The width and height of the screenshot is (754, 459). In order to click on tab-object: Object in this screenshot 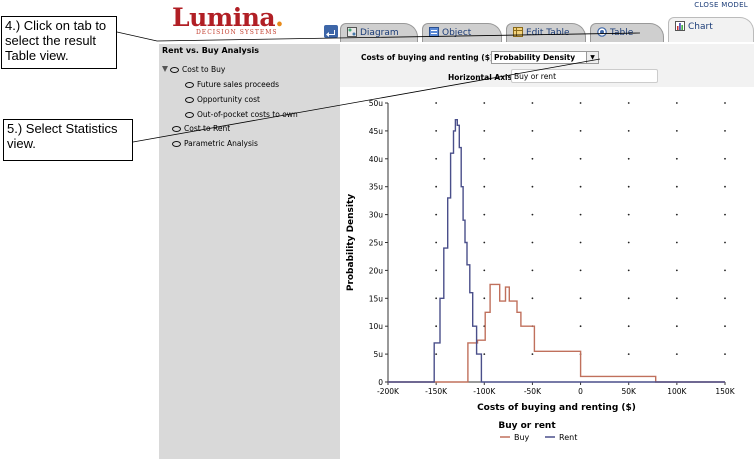, I will do `click(462, 32)`.